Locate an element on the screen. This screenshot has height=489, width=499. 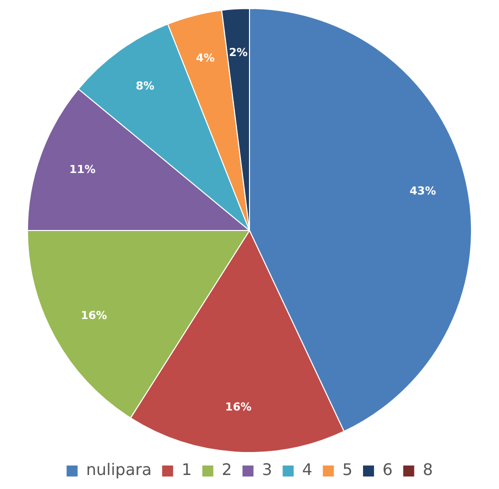
legend-label: 4 is located at coordinates (307, 470).